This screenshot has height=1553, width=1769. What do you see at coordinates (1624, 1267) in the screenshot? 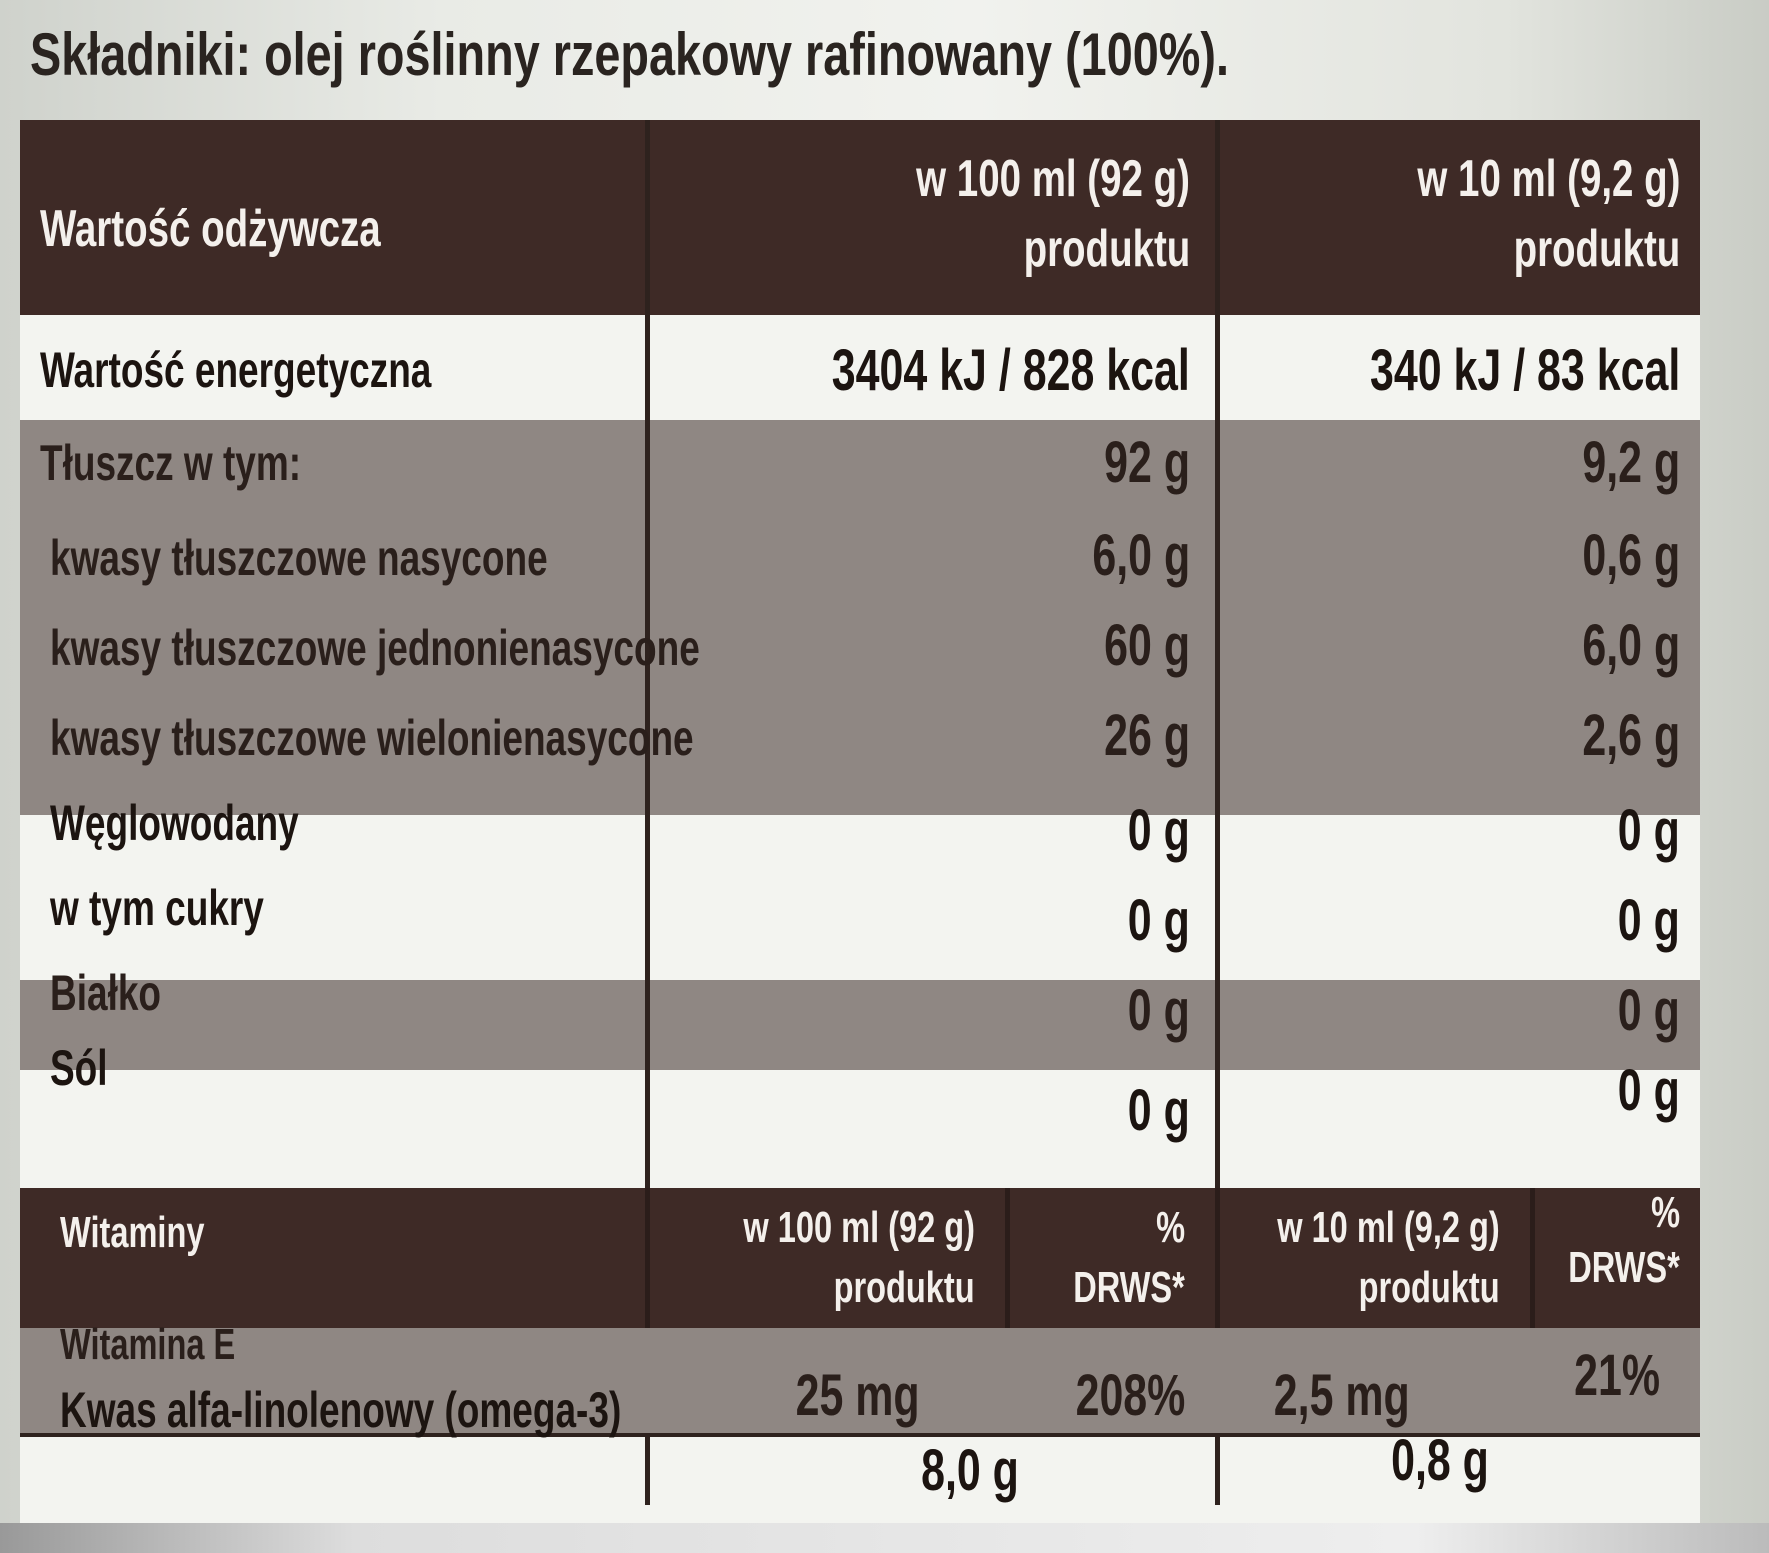
I see `vit-col4-line2: DRWS*` at bounding box center [1624, 1267].